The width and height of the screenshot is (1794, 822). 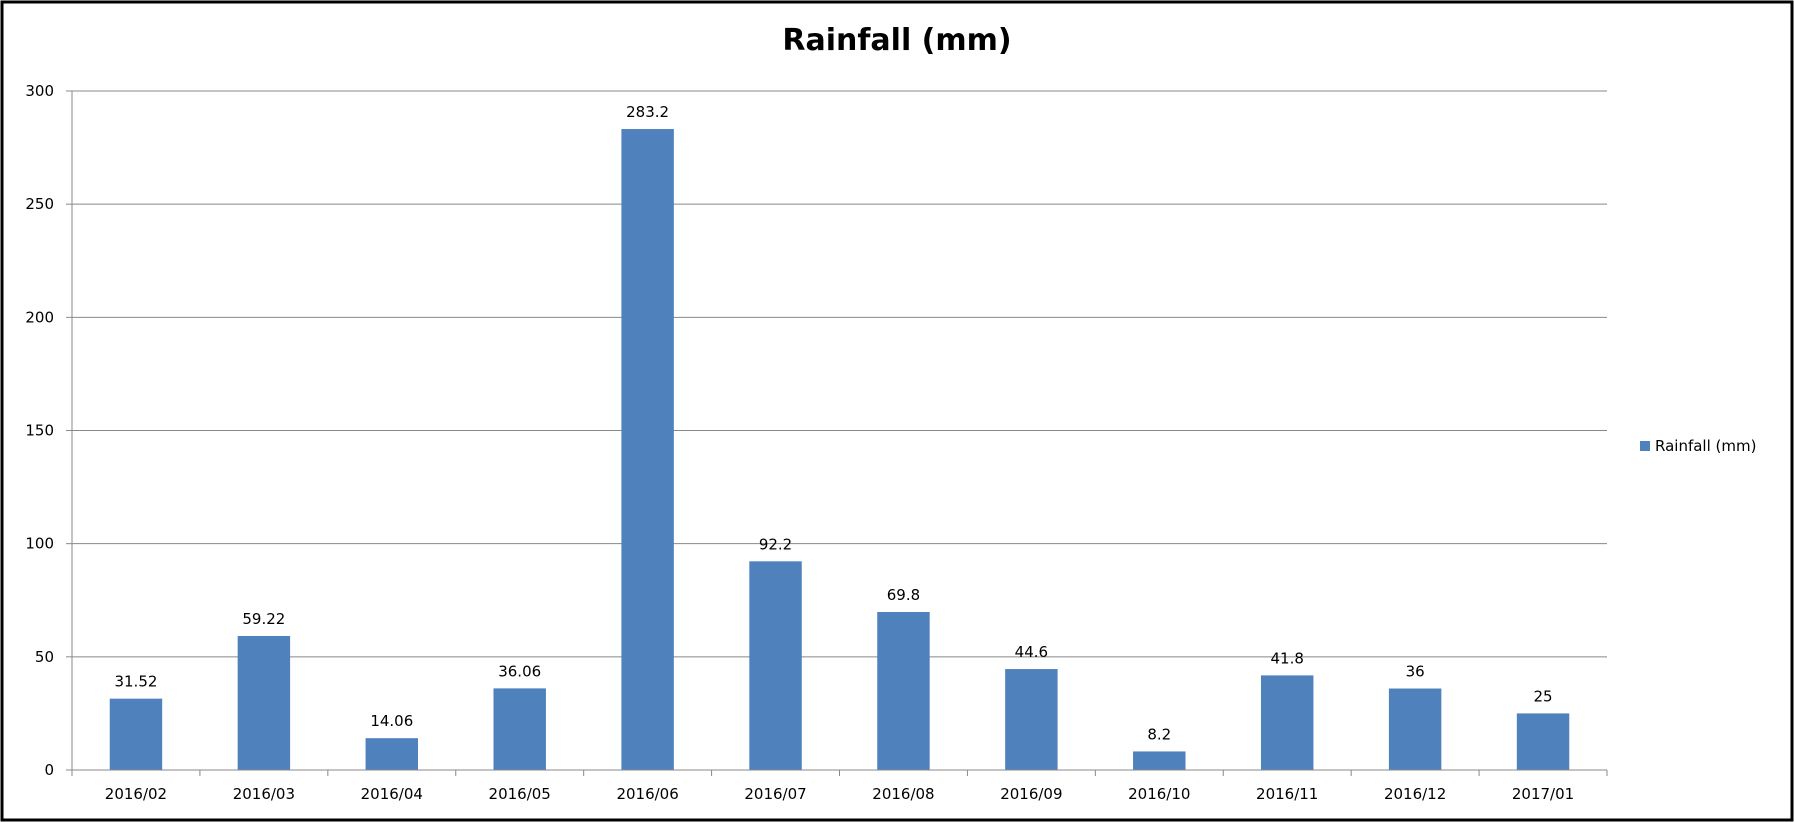 What do you see at coordinates (1159, 734) in the screenshot?
I see `data-label: 8.2` at bounding box center [1159, 734].